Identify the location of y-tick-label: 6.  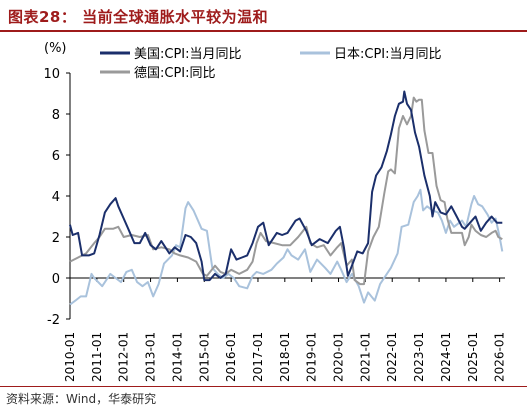
(56, 156).